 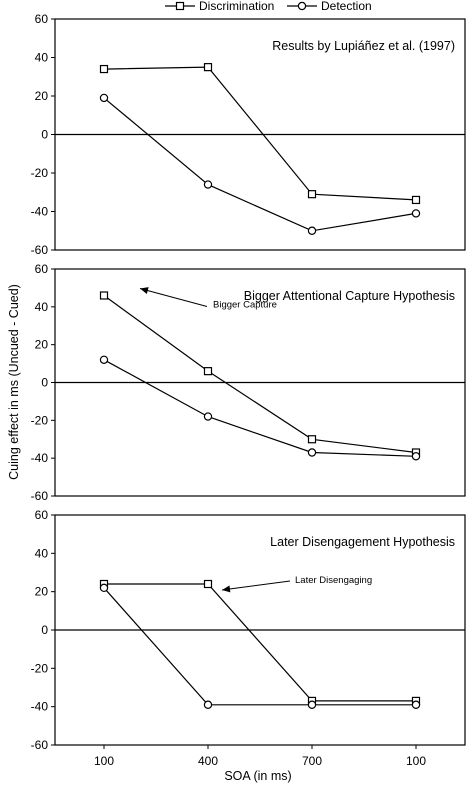 What do you see at coordinates (236, 6) in the screenshot?
I see `legend-label-discrimination: Discrimination` at bounding box center [236, 6].